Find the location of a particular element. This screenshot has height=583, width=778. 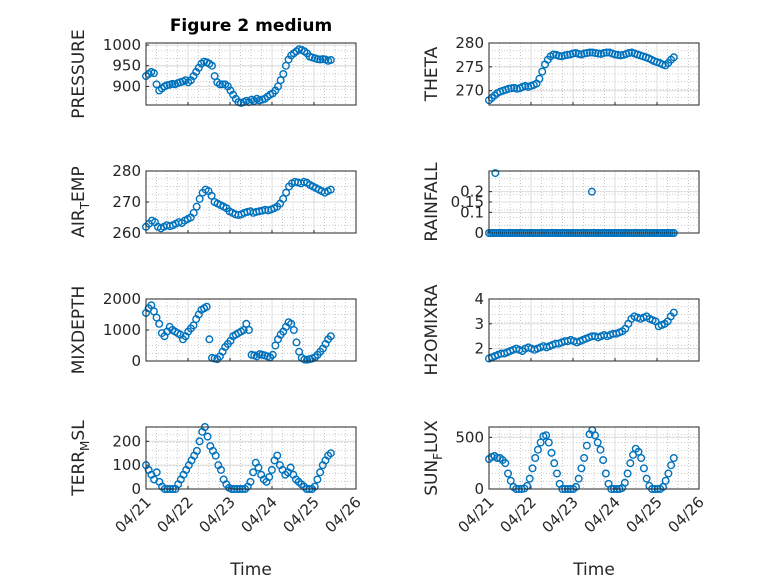

x-tick-label: 04/23 is located at coordinates (560, 514).